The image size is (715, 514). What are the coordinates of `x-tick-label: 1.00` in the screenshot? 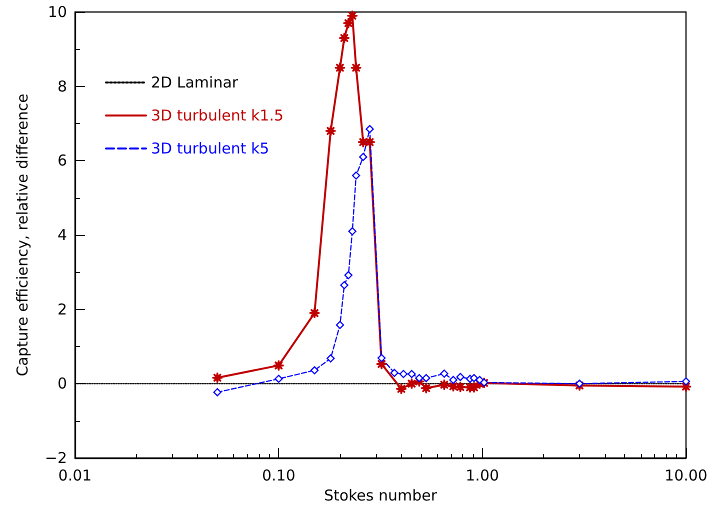 It's located at (483, 475).